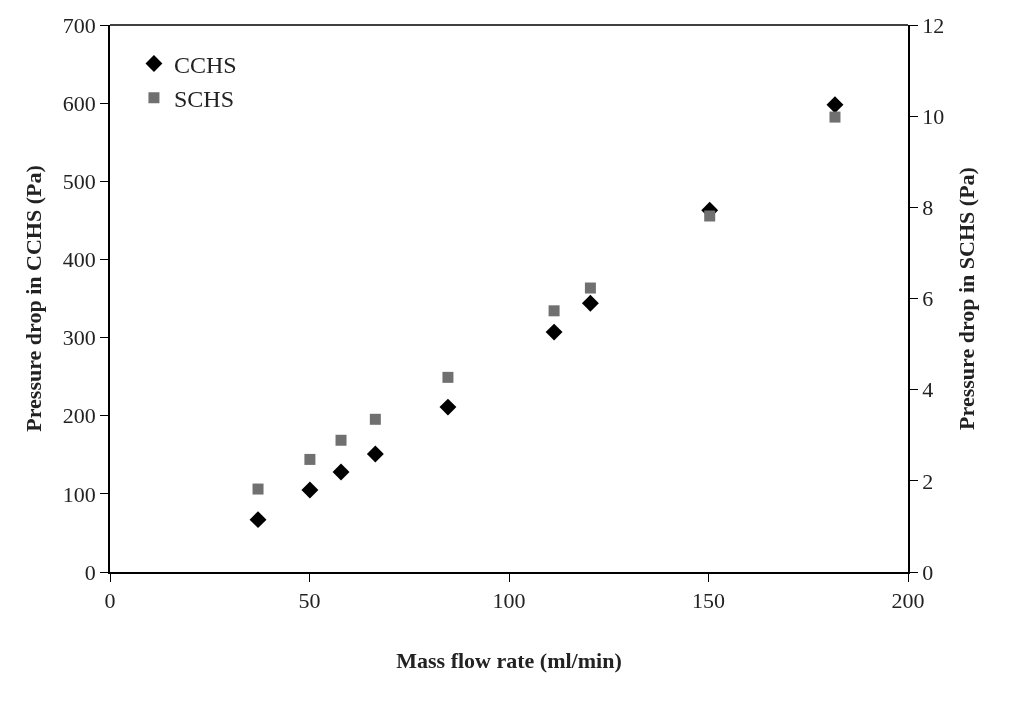 This screenshot has height=707, width=1023. What do you see at coordinates (928, 572) in the screenshot?
I see `y2-tick-label: 0` at bounding box center [928, 572].